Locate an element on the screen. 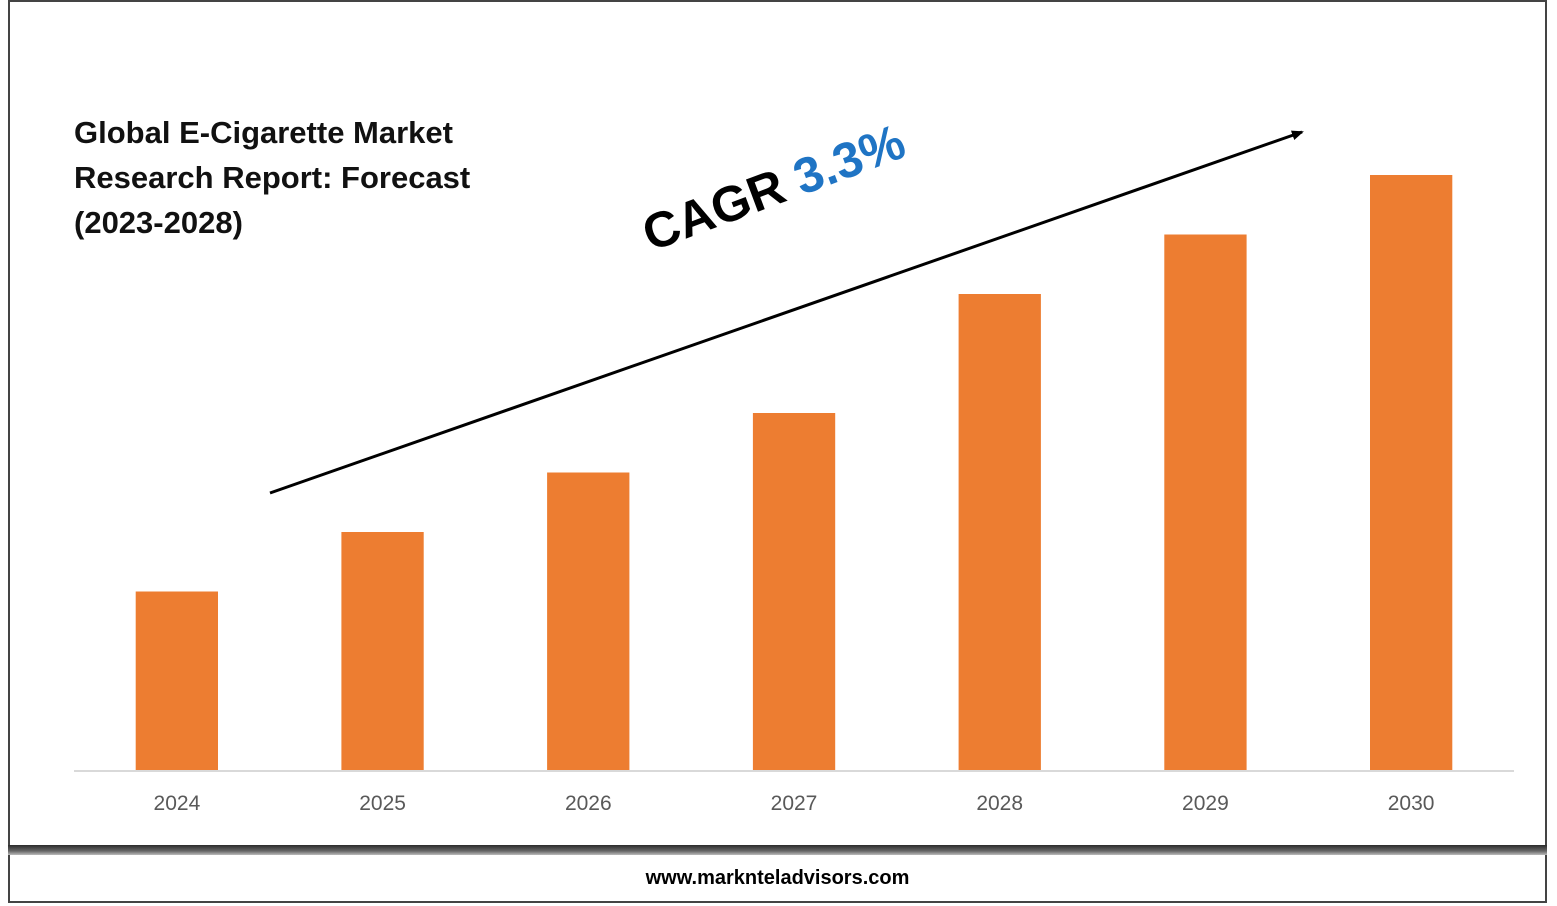 The width and height of the screenshot is (1557, 906). title-line-1: Global E-Cigarette Market is located at coordinates (263, 132).